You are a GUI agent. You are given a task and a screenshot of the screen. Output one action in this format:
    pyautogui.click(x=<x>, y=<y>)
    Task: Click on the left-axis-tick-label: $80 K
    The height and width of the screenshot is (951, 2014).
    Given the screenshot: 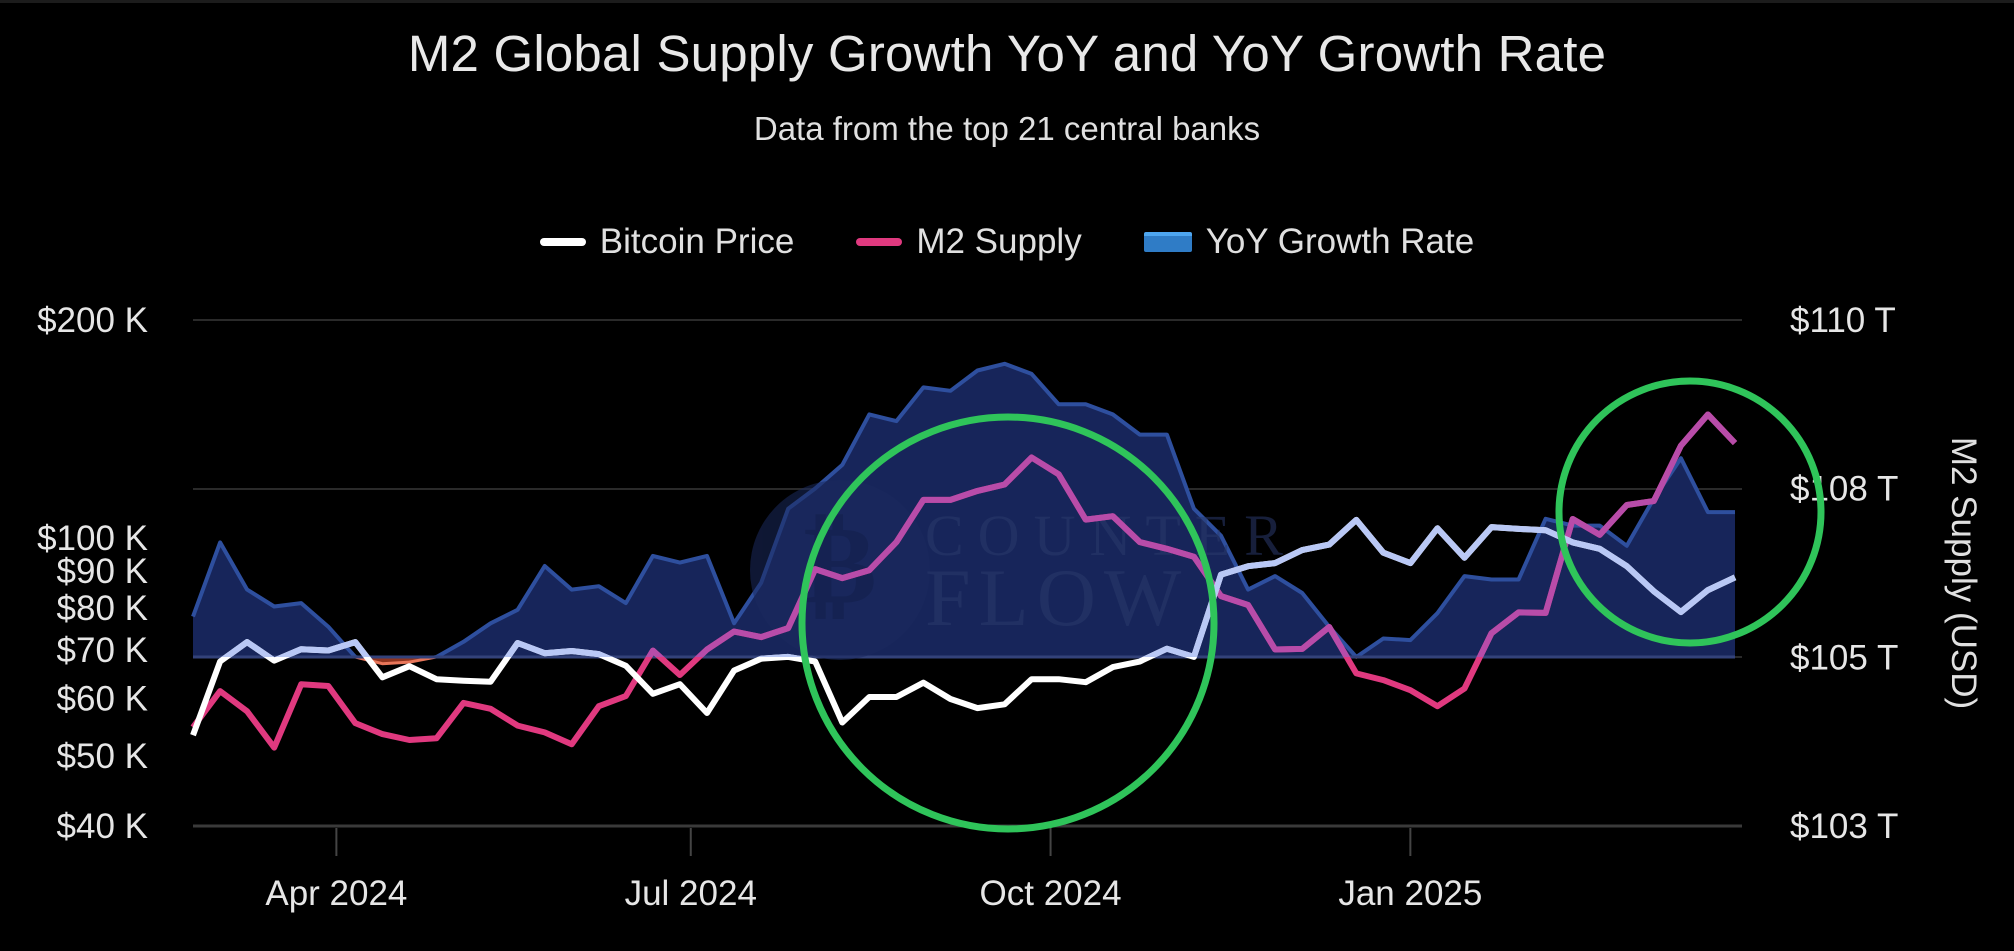 What is the action you would take?
    pyautogui.click(x=102, y=608)
    